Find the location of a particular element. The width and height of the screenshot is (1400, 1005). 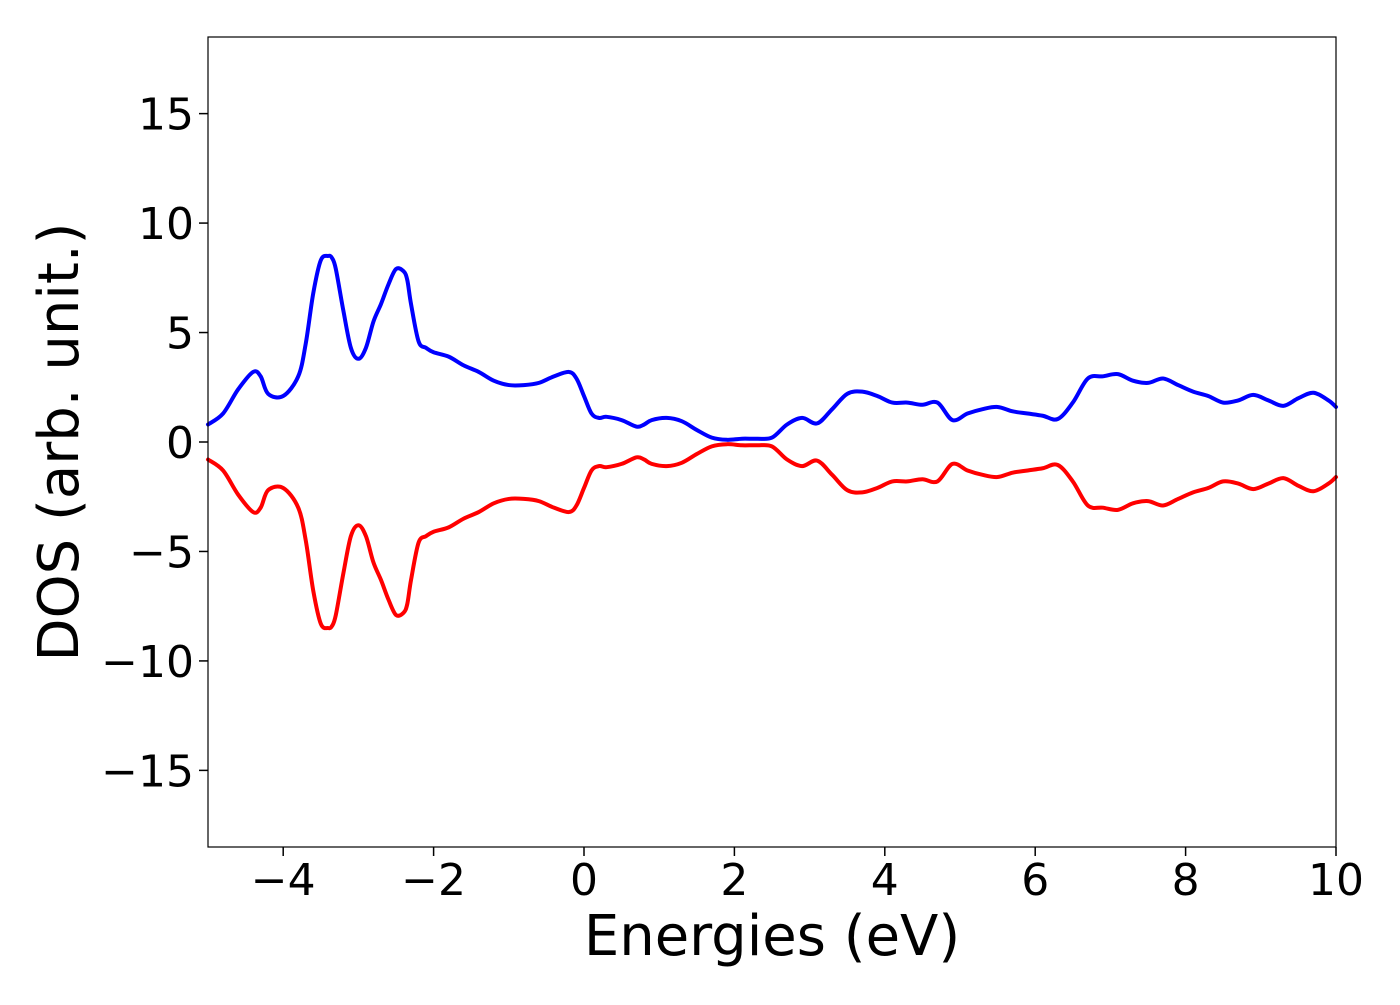

y-tick-label: 10 is located at coordinates (166, 224).